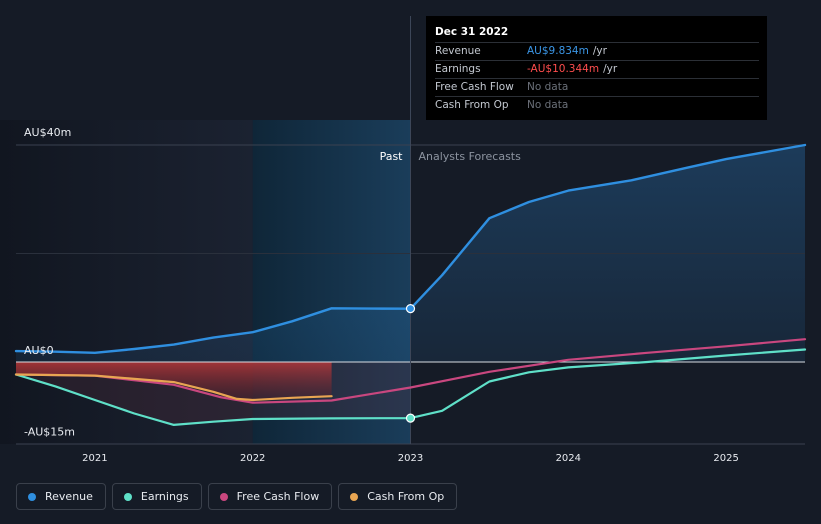  I want to click on tooltip-value: AU$9.834m, so click(558, 51).